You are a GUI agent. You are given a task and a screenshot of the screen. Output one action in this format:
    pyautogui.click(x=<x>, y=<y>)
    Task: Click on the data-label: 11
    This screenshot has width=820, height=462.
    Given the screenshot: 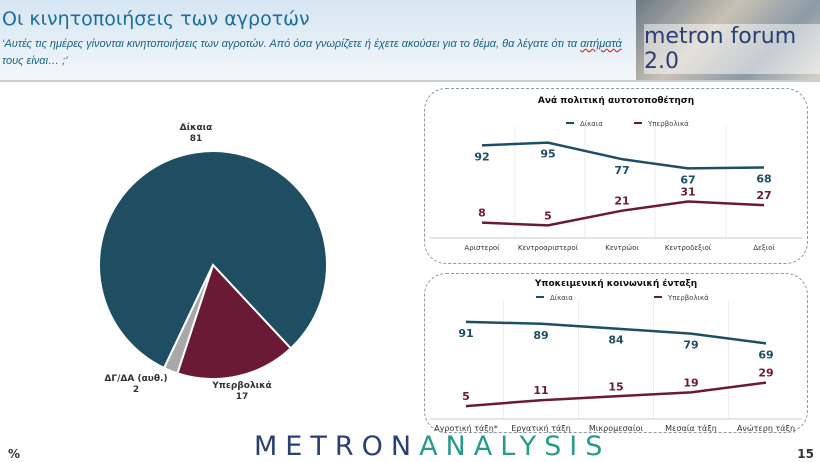 What is the action you would take?
    pyautogui.click(x=540, y=390)
    